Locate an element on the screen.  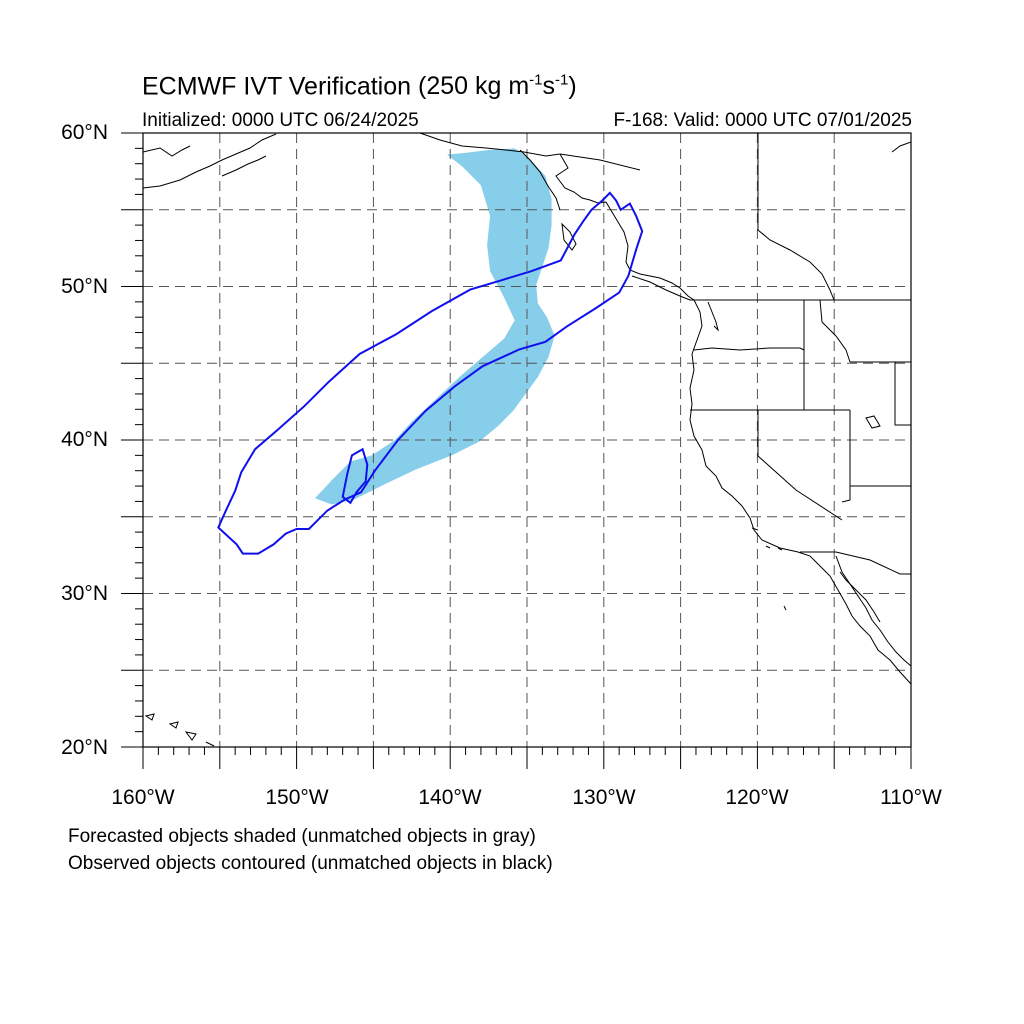
lon-label-110w: 110°W is located at coordinates (911, 797).